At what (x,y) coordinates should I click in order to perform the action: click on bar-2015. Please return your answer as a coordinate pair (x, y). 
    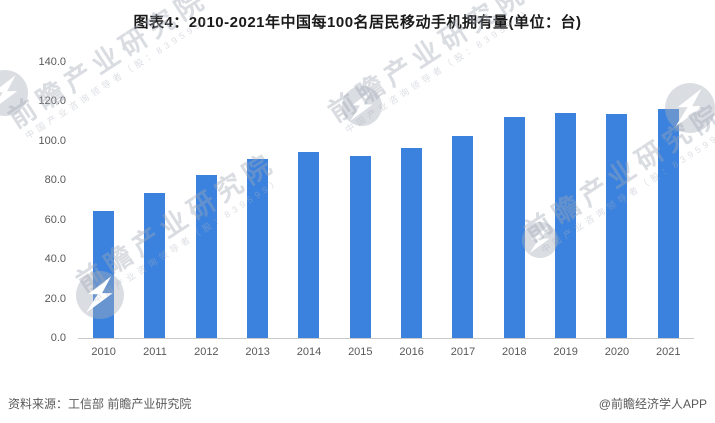
    Looking at the image, I should click on (360, 246).